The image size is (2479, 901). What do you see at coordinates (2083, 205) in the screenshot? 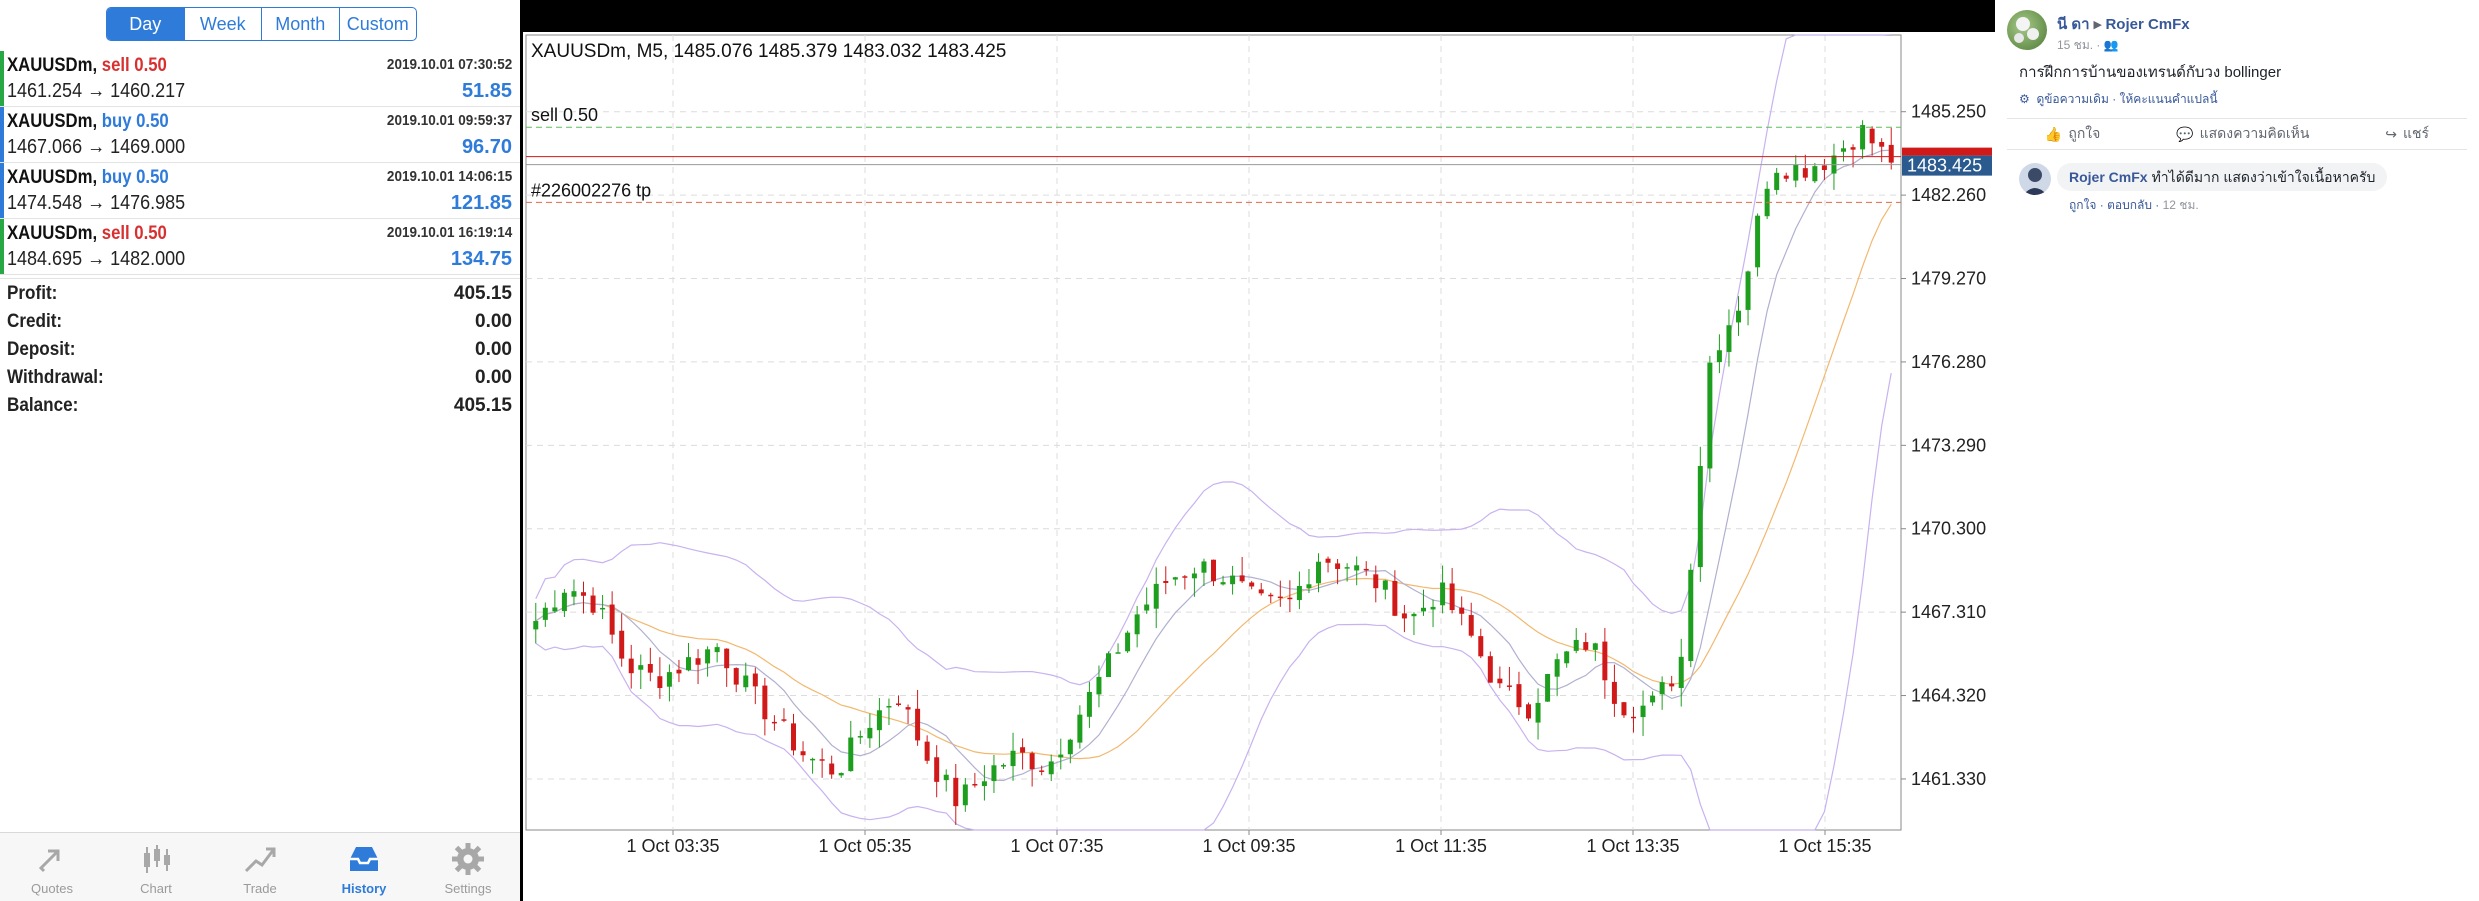
I see `comment-like-link: ถูกใจ` at bounding box center [2083, 205].